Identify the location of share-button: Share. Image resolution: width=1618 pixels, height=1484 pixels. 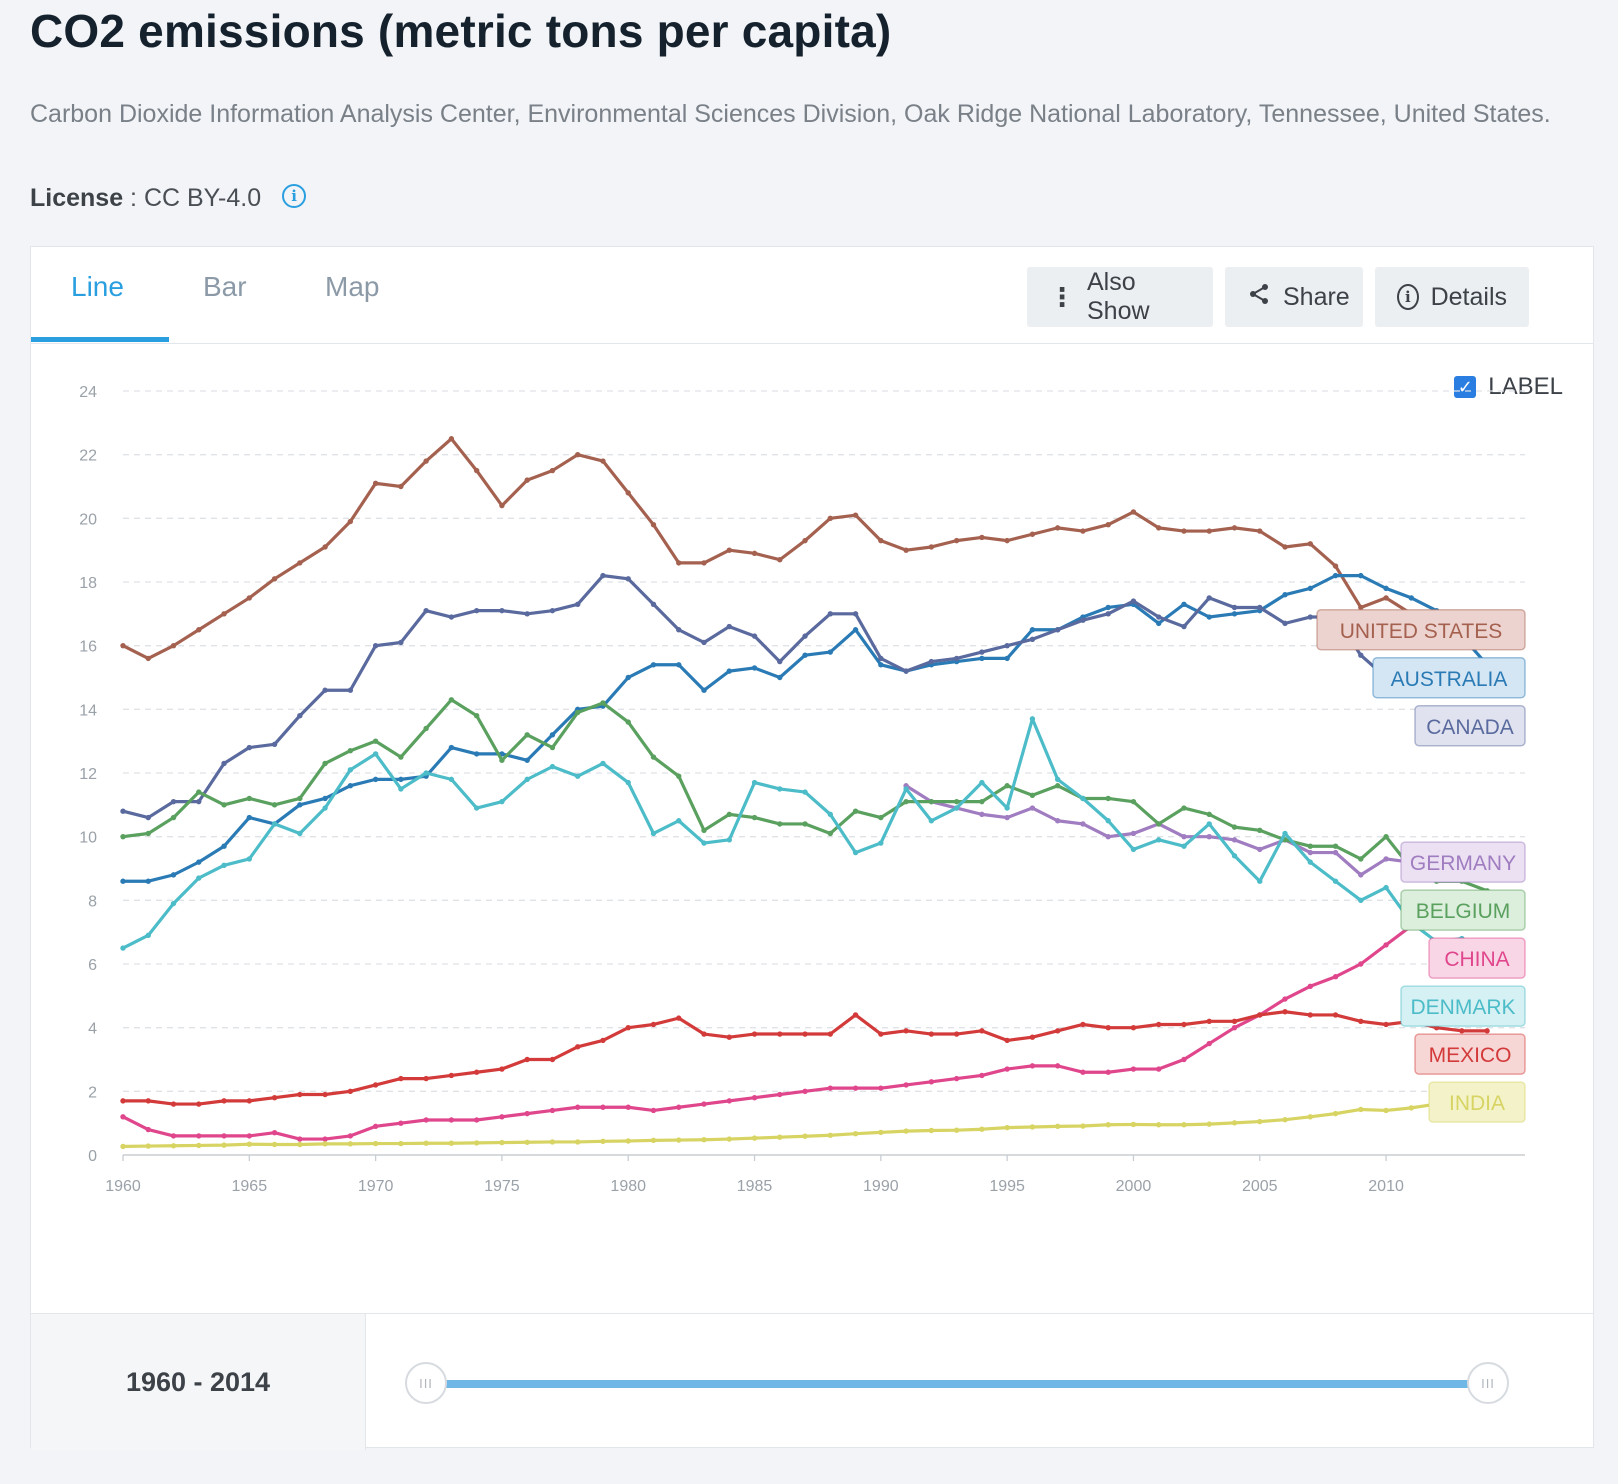
(1294, 297).